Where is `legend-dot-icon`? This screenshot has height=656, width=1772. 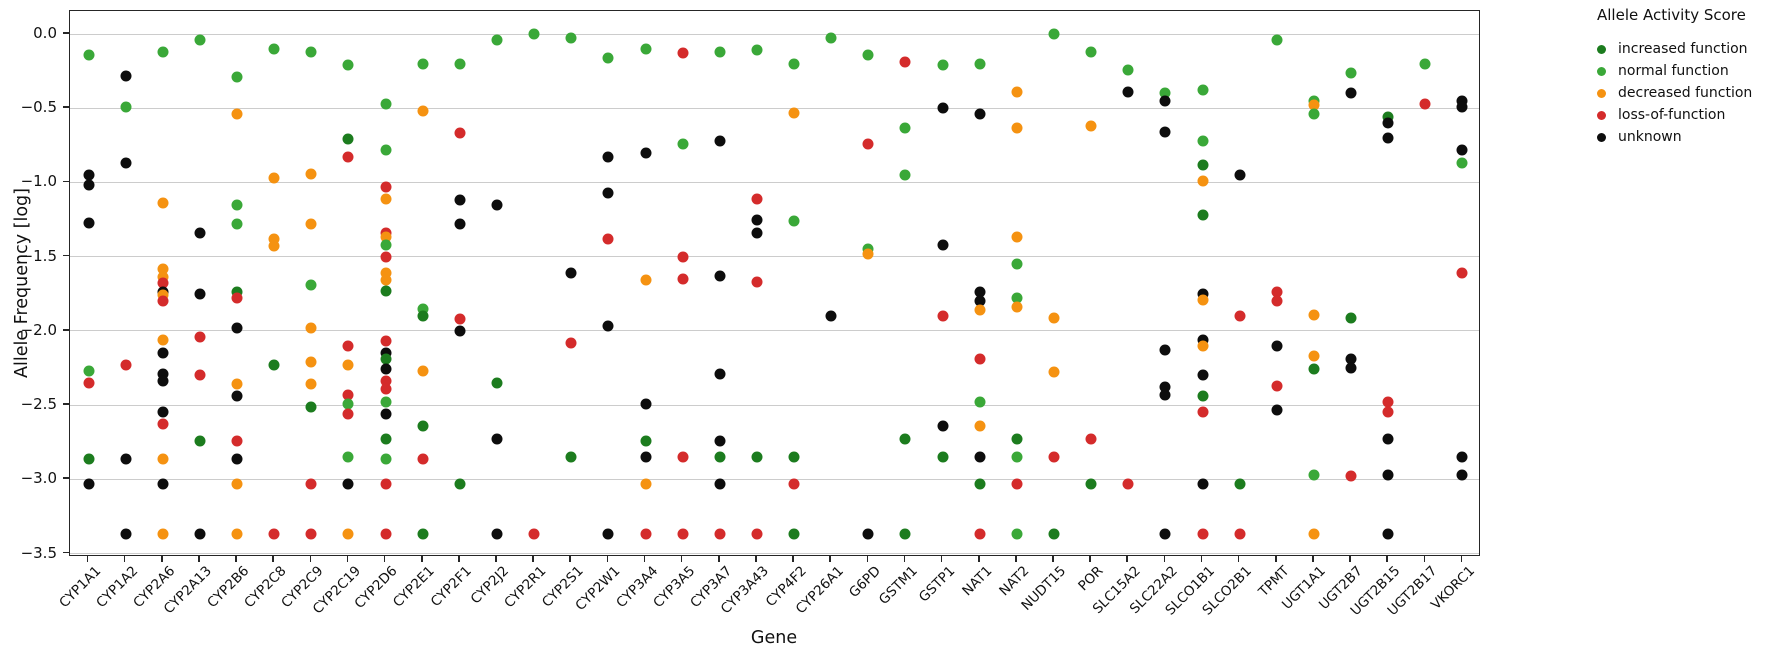 legend-dot-icon is located at coordinates (1601, 137).